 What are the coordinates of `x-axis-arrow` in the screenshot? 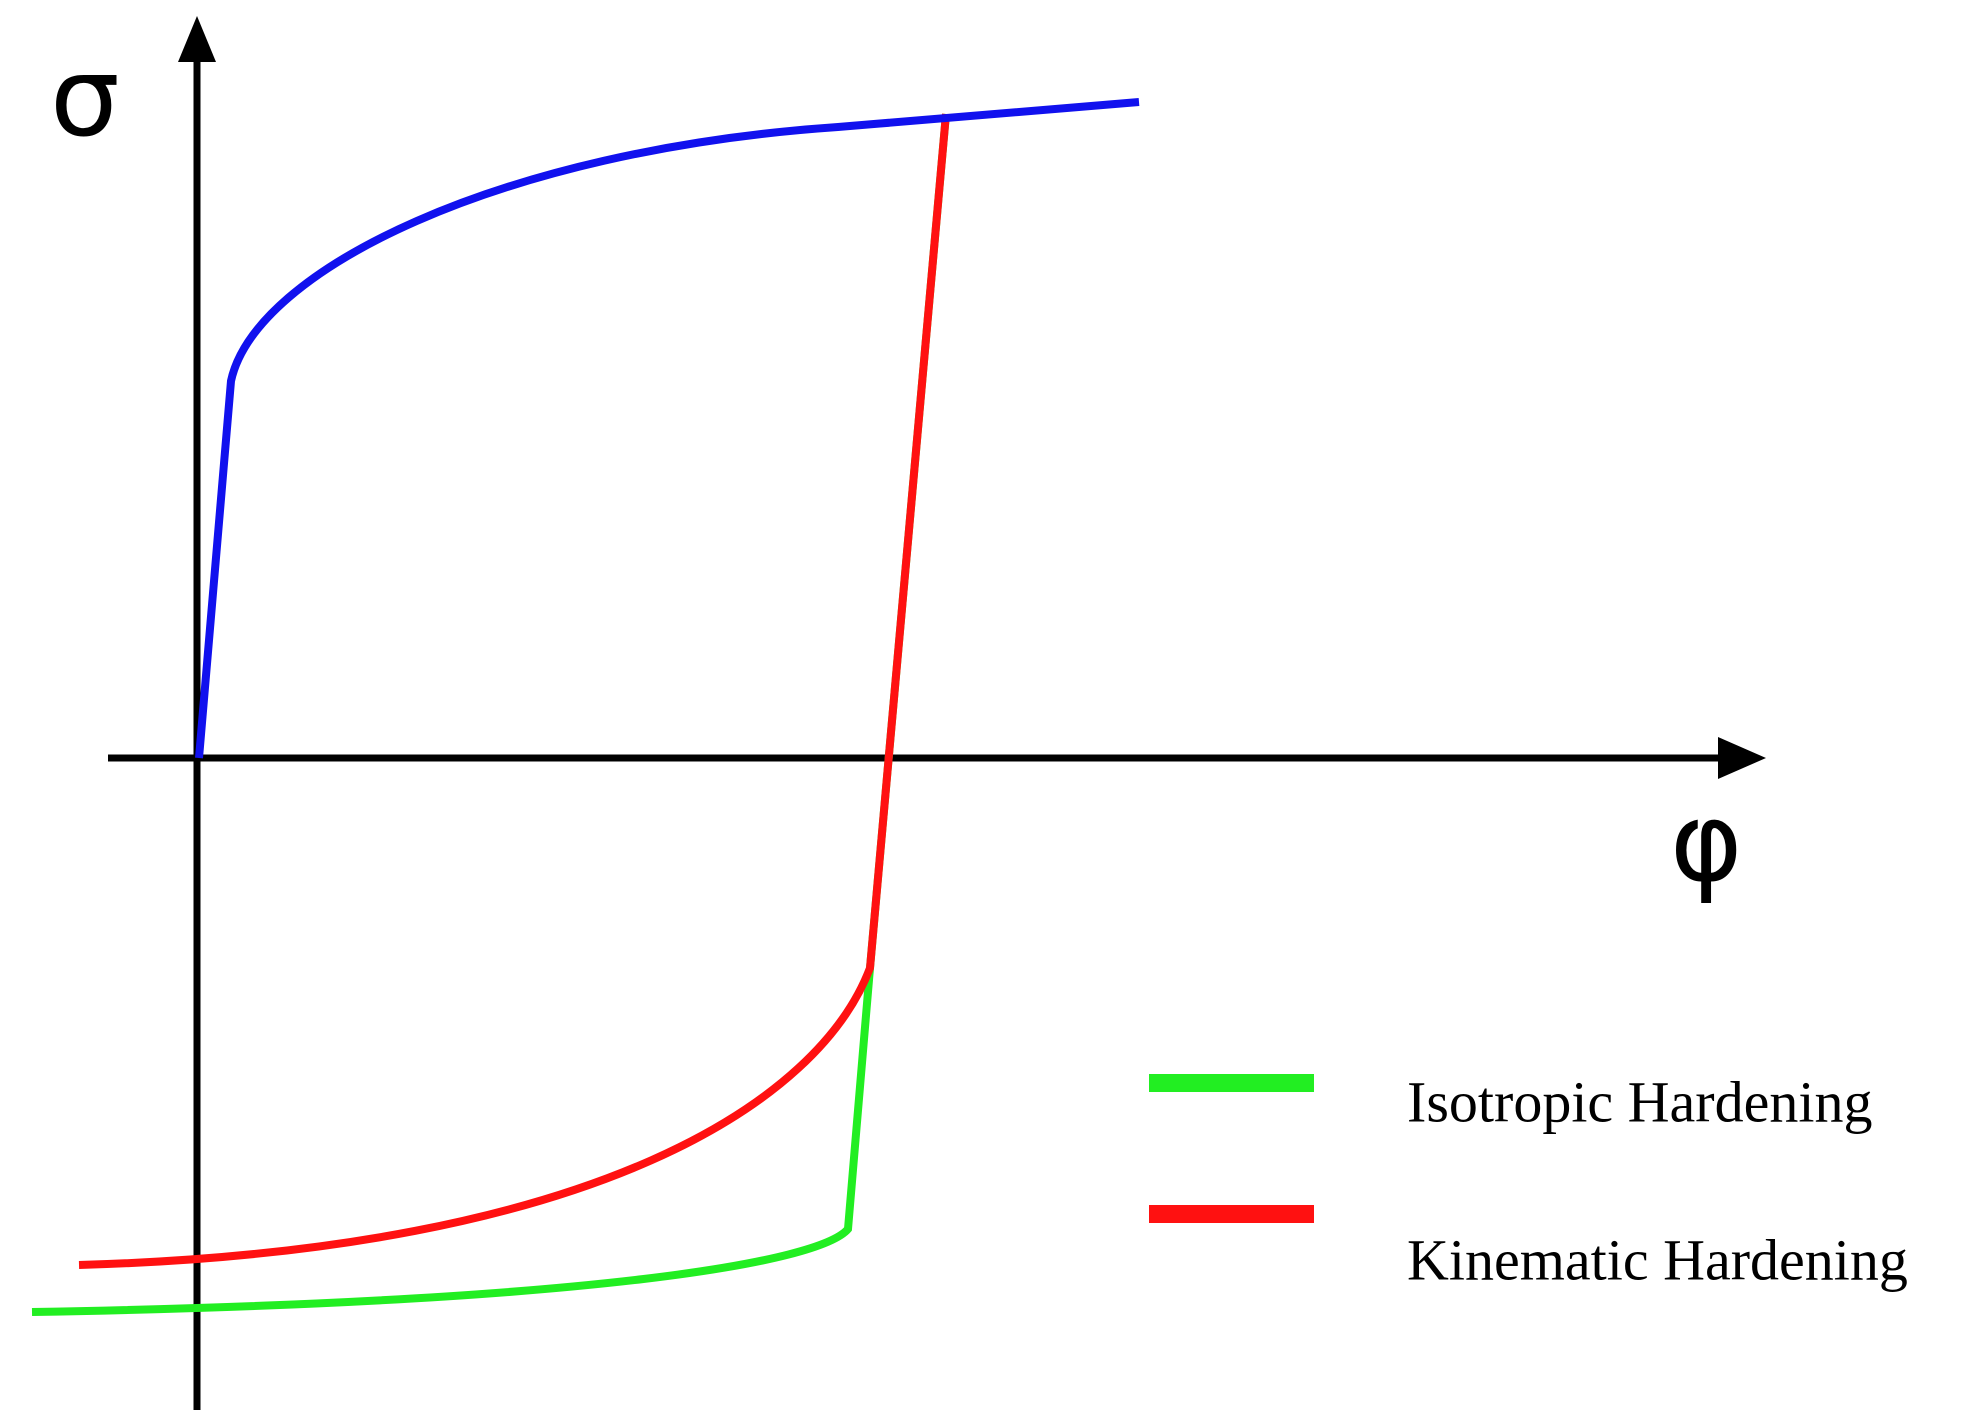 It's located at (1742, 758).